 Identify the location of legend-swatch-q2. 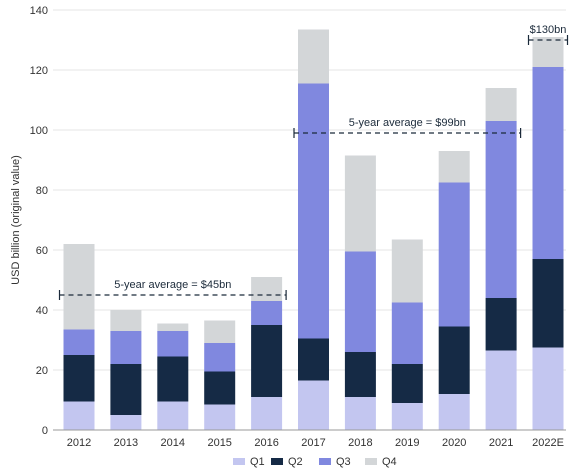
(277, 461).